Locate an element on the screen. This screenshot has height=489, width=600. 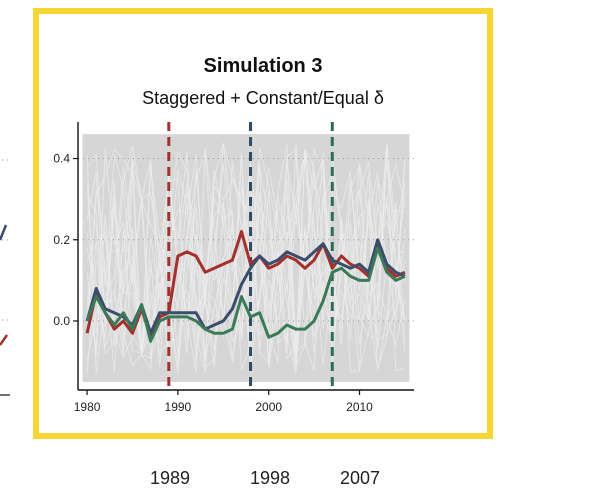
neighbor-panel-partial is located at coordinates (5, 277).